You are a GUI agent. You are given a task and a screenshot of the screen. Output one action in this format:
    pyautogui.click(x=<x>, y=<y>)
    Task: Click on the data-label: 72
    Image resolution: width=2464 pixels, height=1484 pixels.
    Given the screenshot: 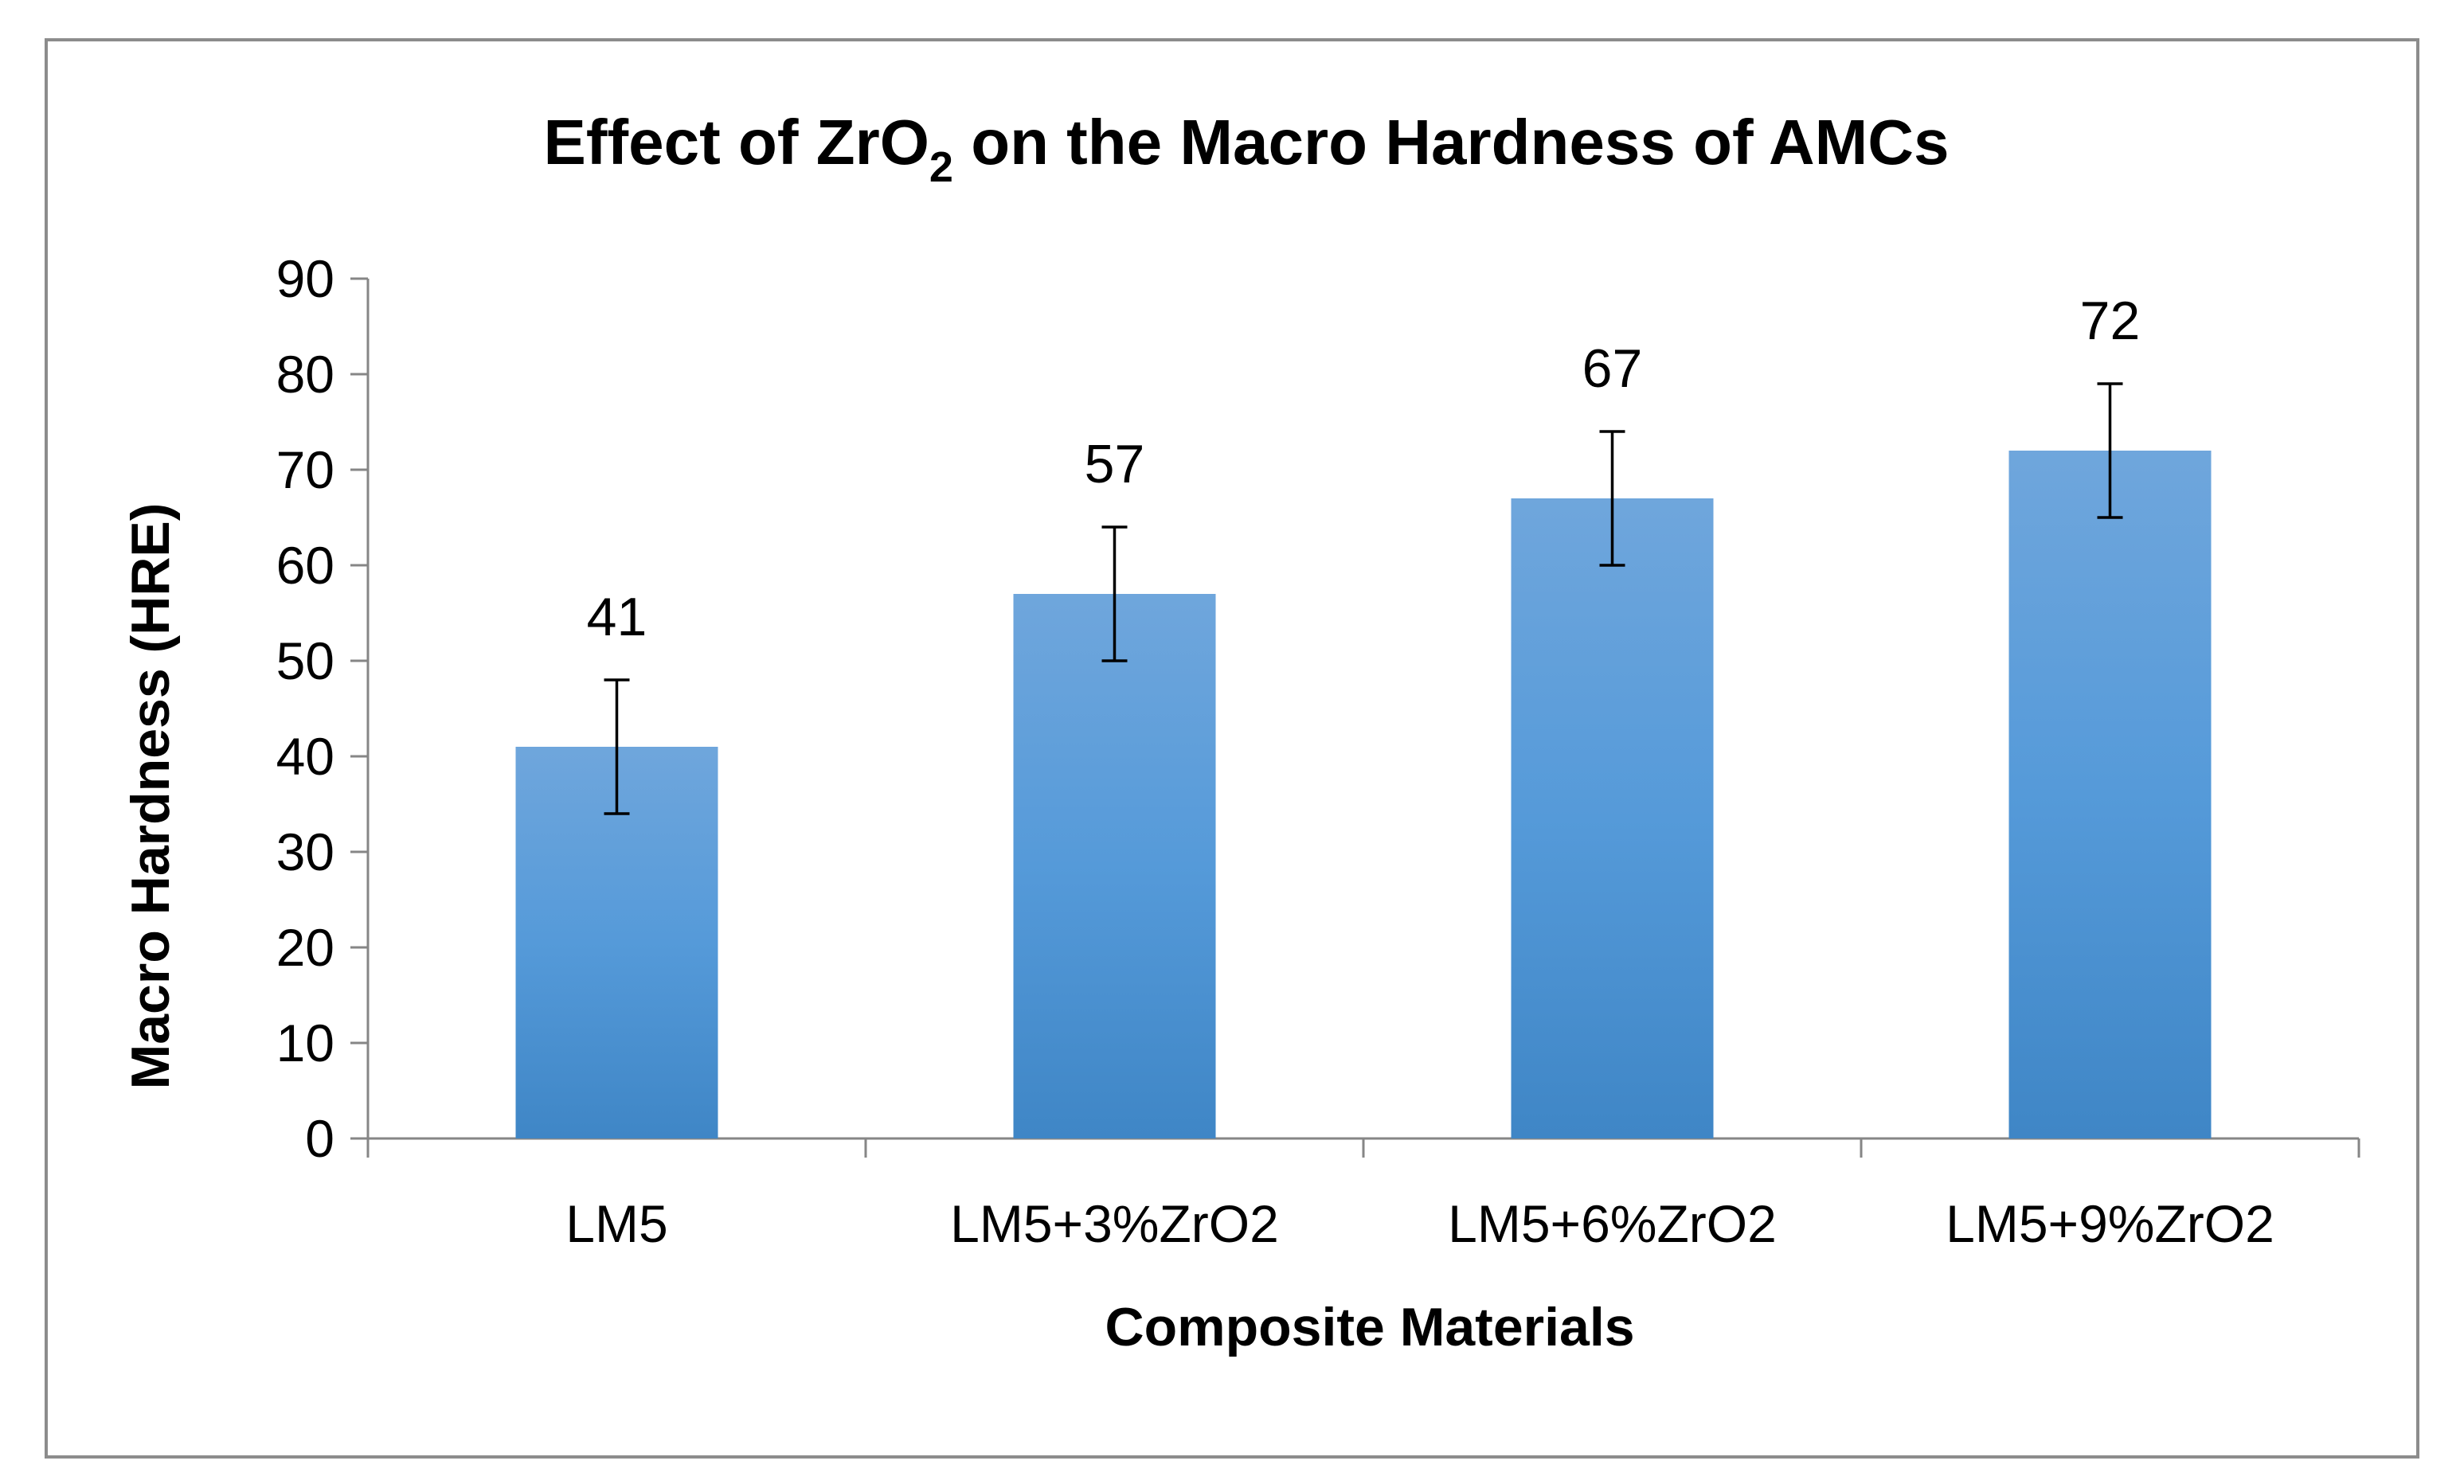 What is the action you would take?
    pyautogui.click(x=2110, y=321)
    